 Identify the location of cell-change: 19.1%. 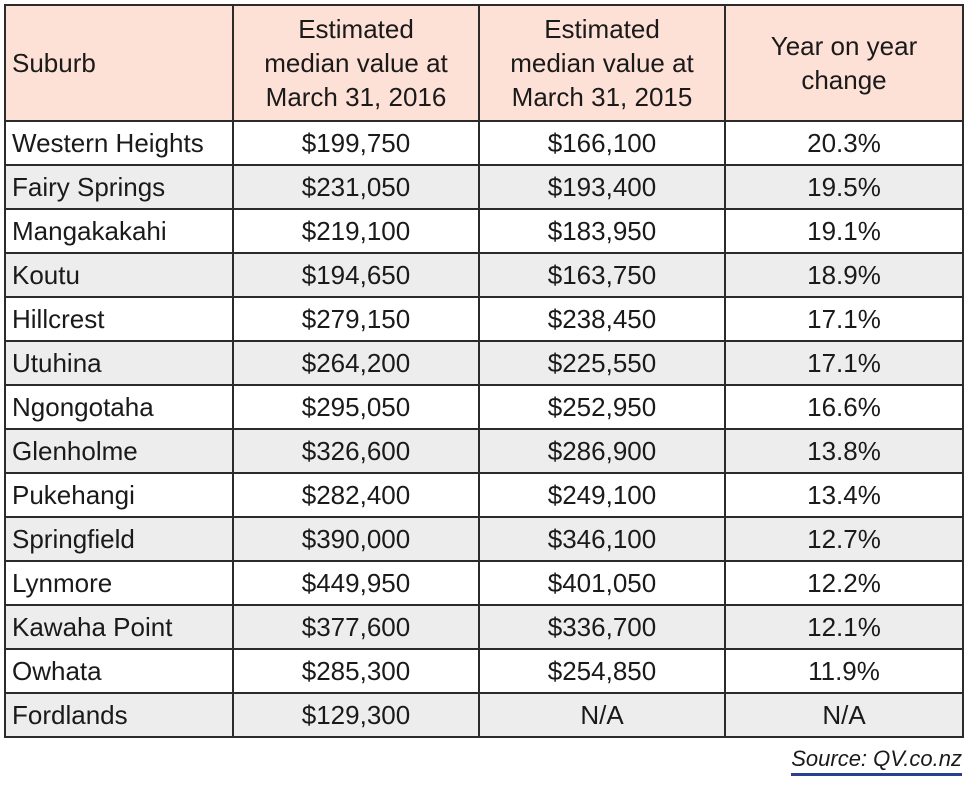
(844, 231).